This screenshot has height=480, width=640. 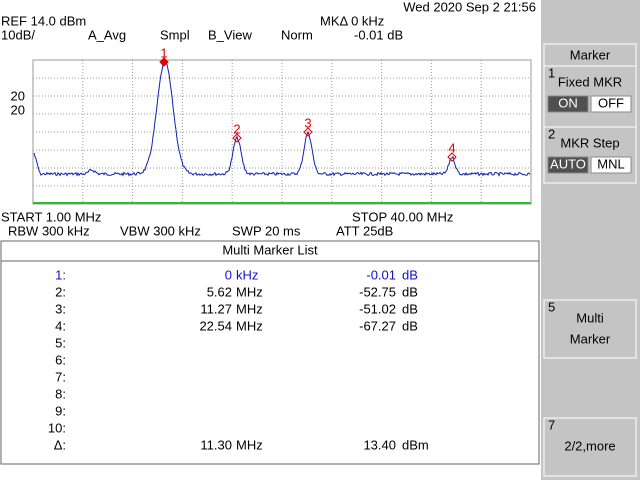 I want to click on marker-delta: MKΔ 0 kHz, so click(x=352, y=20).